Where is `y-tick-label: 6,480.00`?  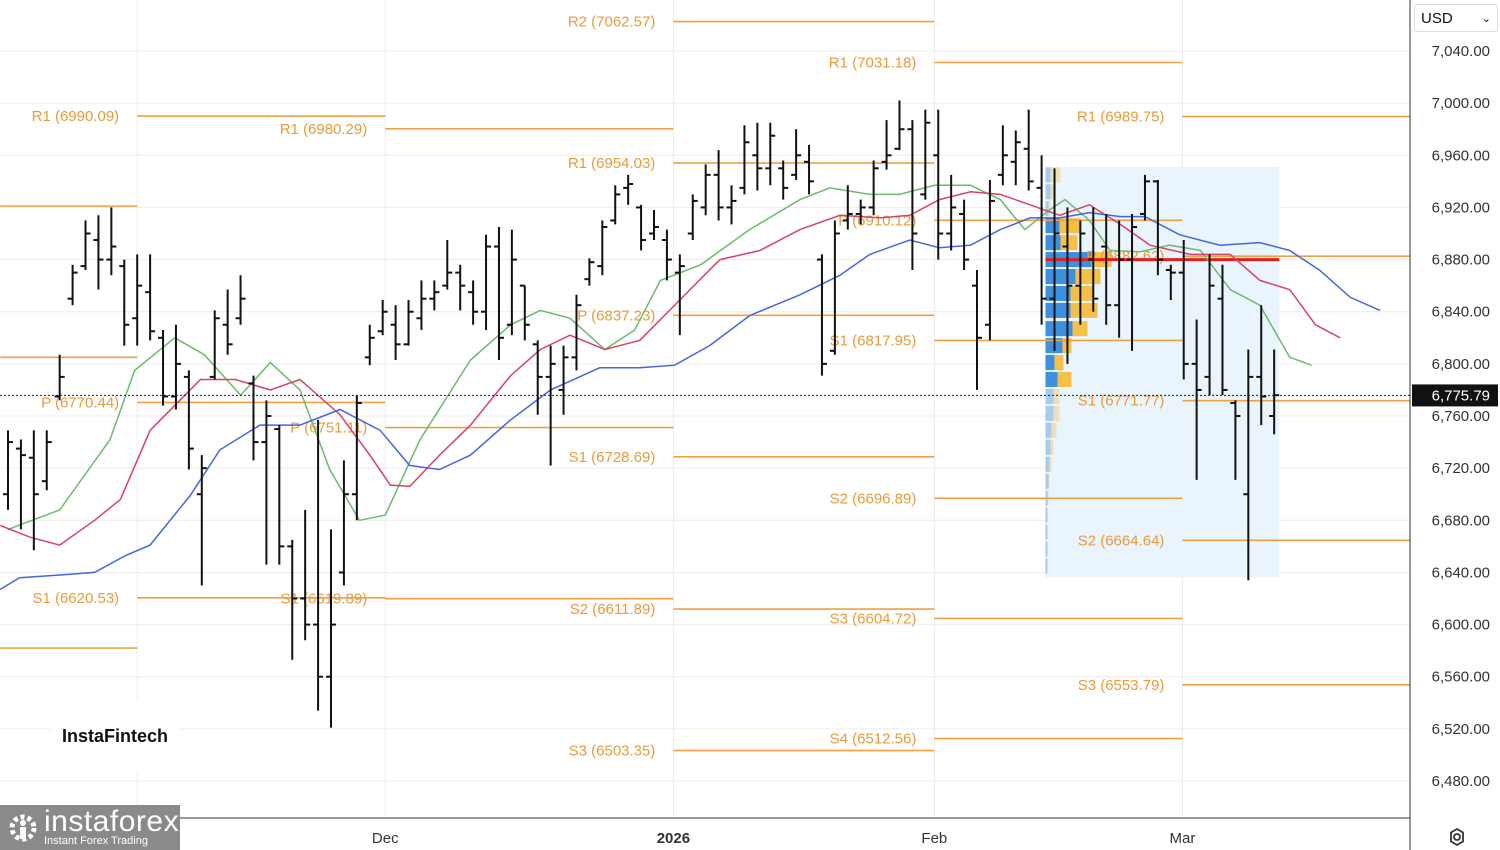
y-tick-label: 6,480.00 is located at coordinates (1461, 781).